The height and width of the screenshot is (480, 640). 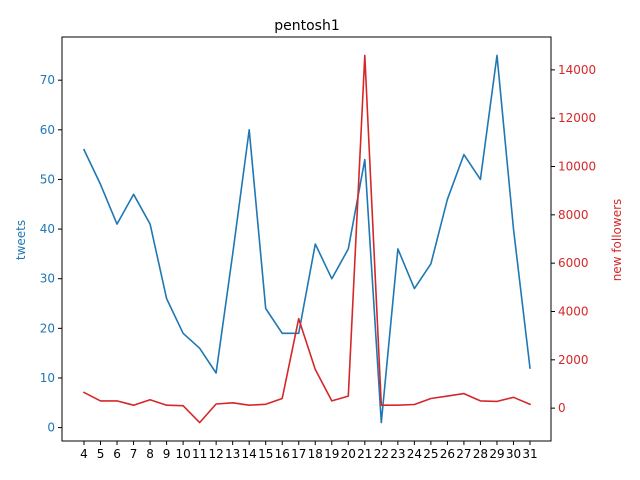 What do you see at coordinates (282, 454) in the screenshot?
I see `x-tick-label: 16` at bounding box center [282, 454].